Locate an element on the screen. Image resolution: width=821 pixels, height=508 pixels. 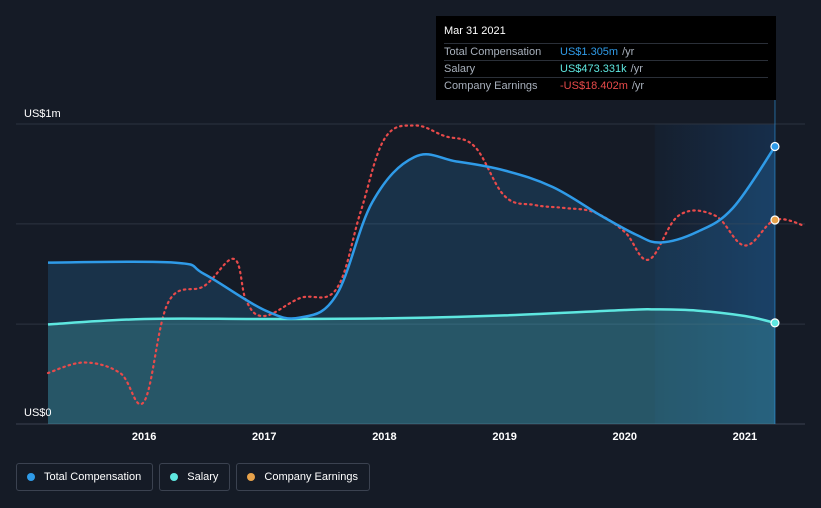
x-tick-label: 2016 is located at coordinates (144, 437).